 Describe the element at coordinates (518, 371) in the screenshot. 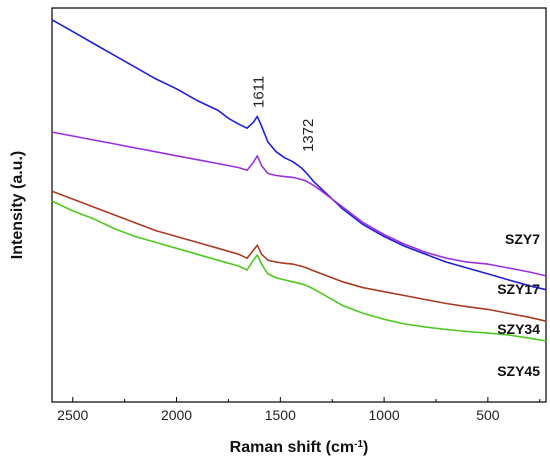

I see `series-label-szy45: SZY45` at that location.